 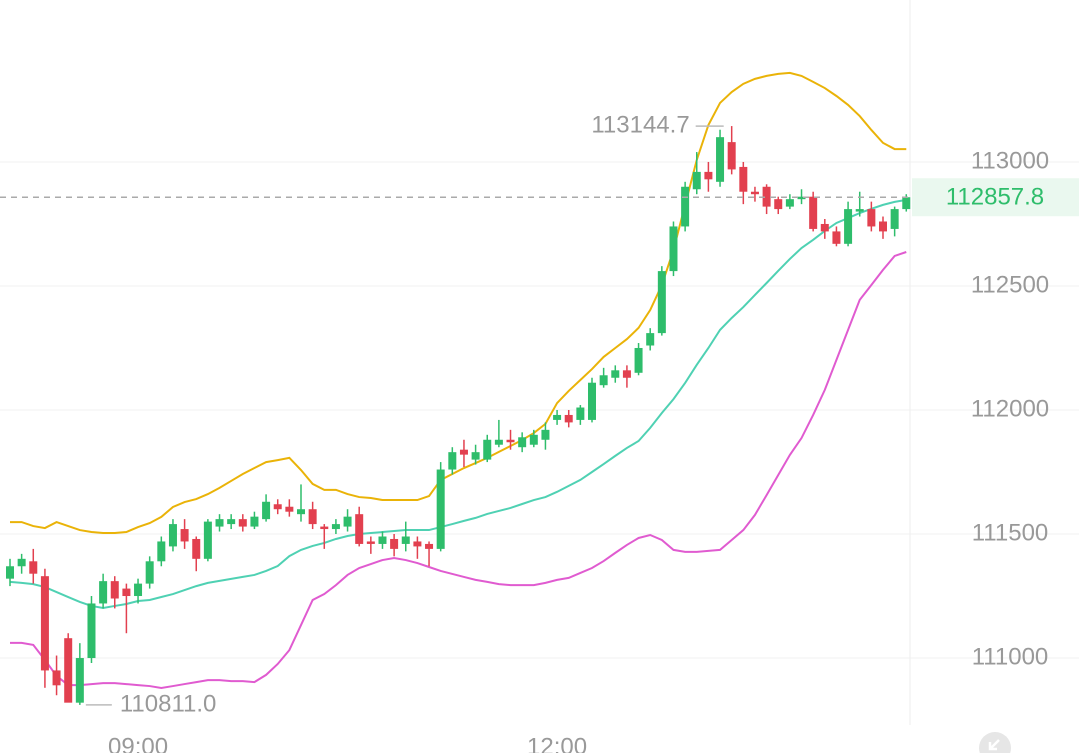 What do you see at coordinates (1010, 532) in the screenshot?
I see `y-tick-label: 111500` at bounding box center [1010, 532].